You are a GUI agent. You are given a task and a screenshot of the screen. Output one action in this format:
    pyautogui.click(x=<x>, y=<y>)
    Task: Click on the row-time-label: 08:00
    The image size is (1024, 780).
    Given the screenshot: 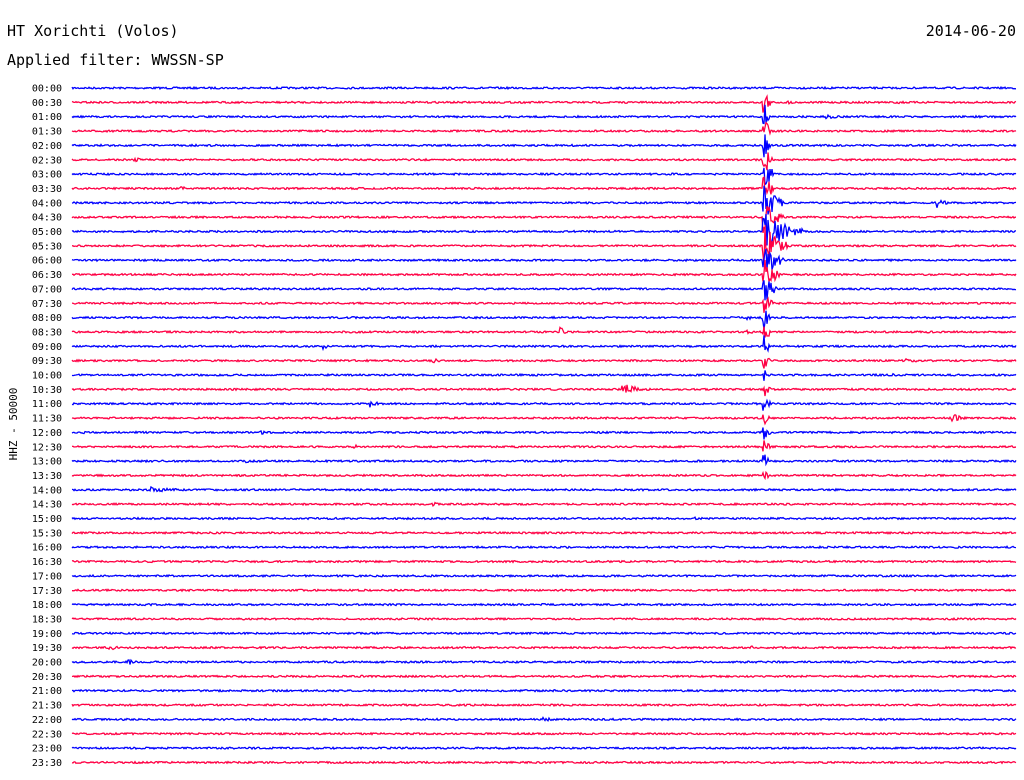 What is the action you would take?
    pyautogui.click(x=47, y=318)
    